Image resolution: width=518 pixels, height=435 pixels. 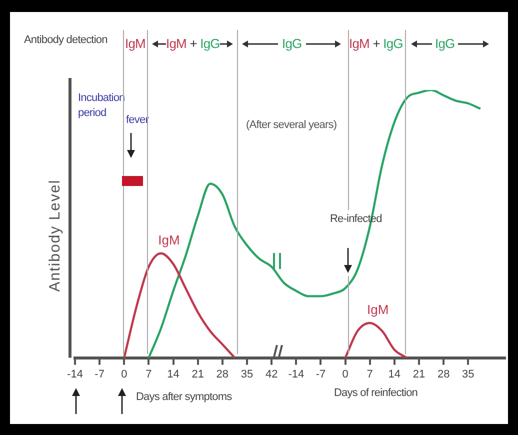 What do you see at coordinates (137, 120) in the screenshot?
I see `annotation: fever` at bounding box center [137, 120].